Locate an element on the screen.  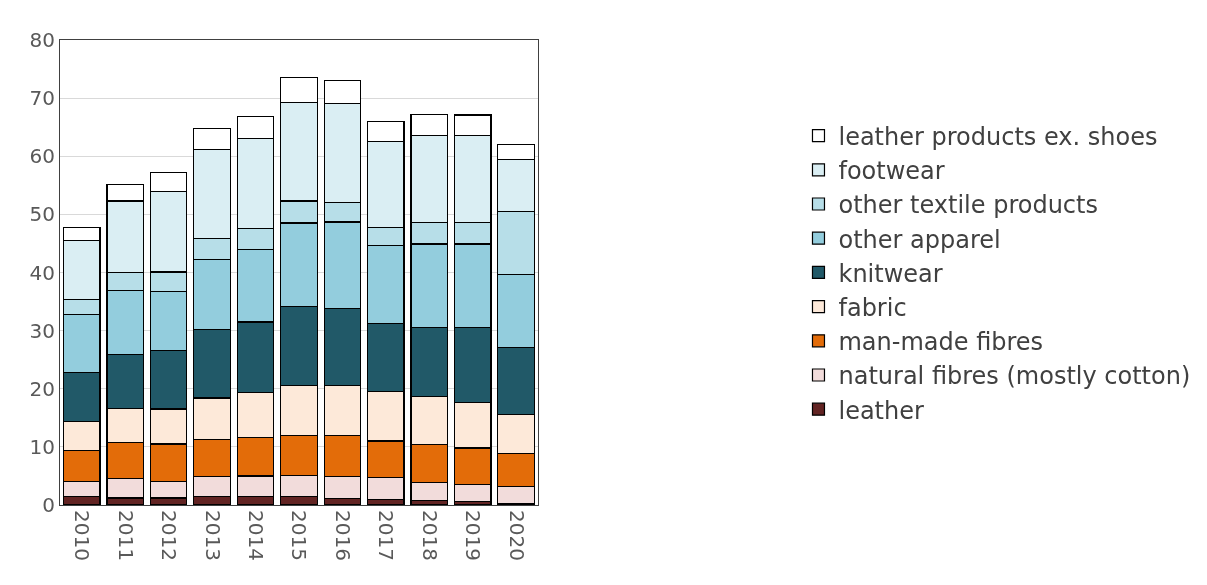
x-tick-label: 2020 is located at coordinates (516, 535).